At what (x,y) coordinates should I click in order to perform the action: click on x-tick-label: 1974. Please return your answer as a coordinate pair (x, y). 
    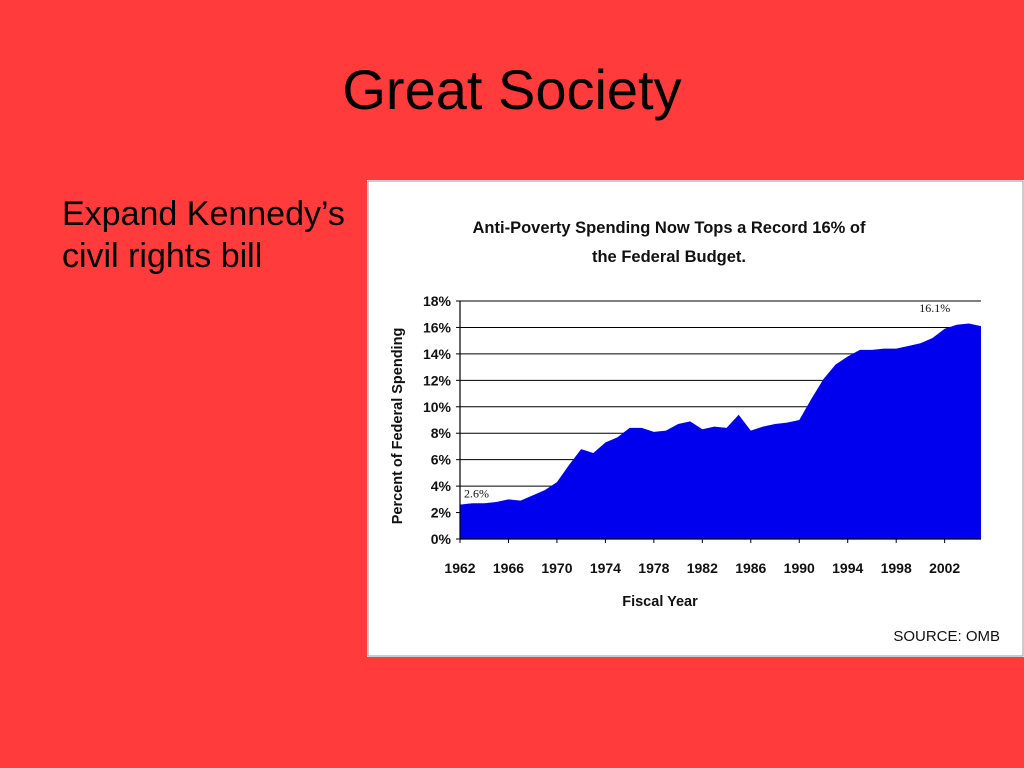
    Looking at the image, I should click on (605, 568).